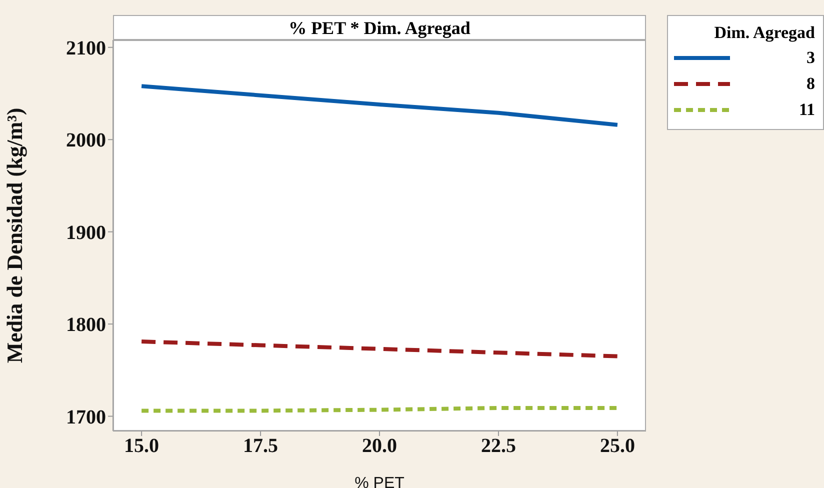 Image resolution: width=824 pixels, height=488 pixels. Describe the element at coordinates (810, 58) in the screenshot. I see `text: 3` at that location.